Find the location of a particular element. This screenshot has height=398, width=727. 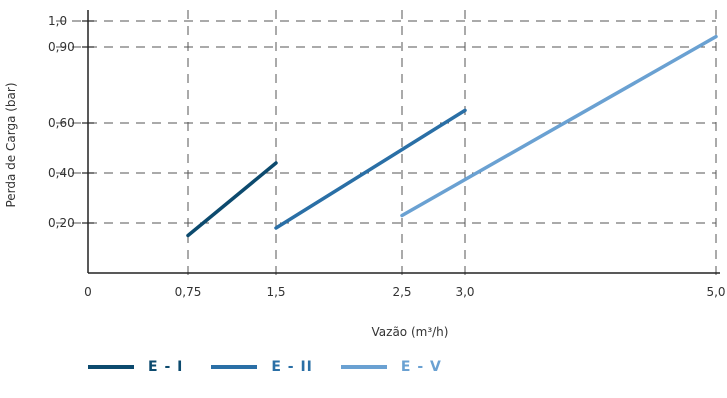

x-tick-label: 1,5 is located at coordinates (275, 292).